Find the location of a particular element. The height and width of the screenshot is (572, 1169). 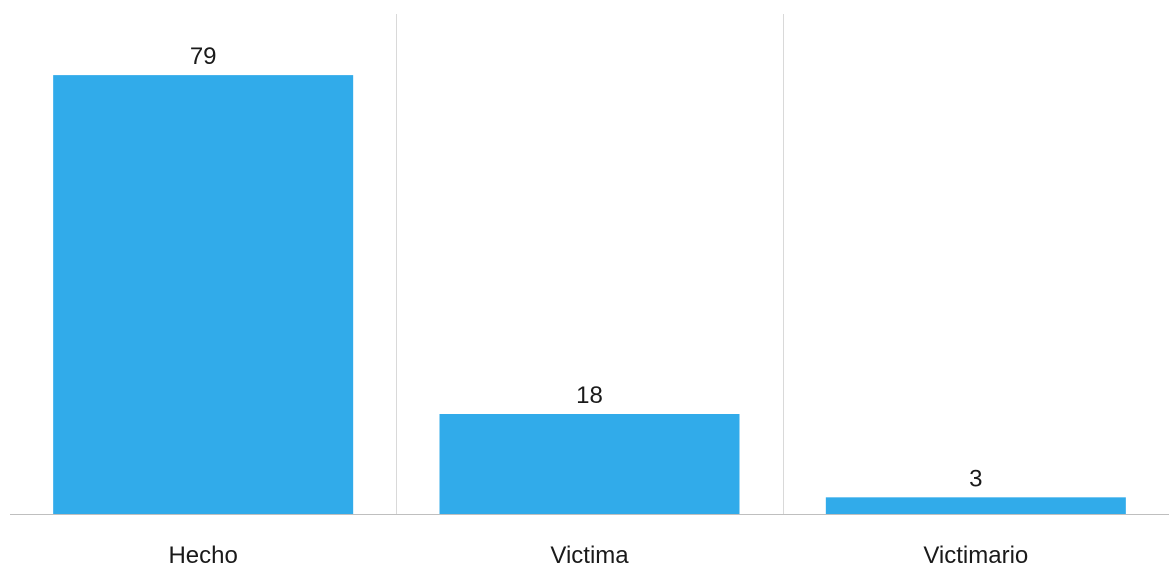

category-label: Victima is located at coordinates (589, 554).